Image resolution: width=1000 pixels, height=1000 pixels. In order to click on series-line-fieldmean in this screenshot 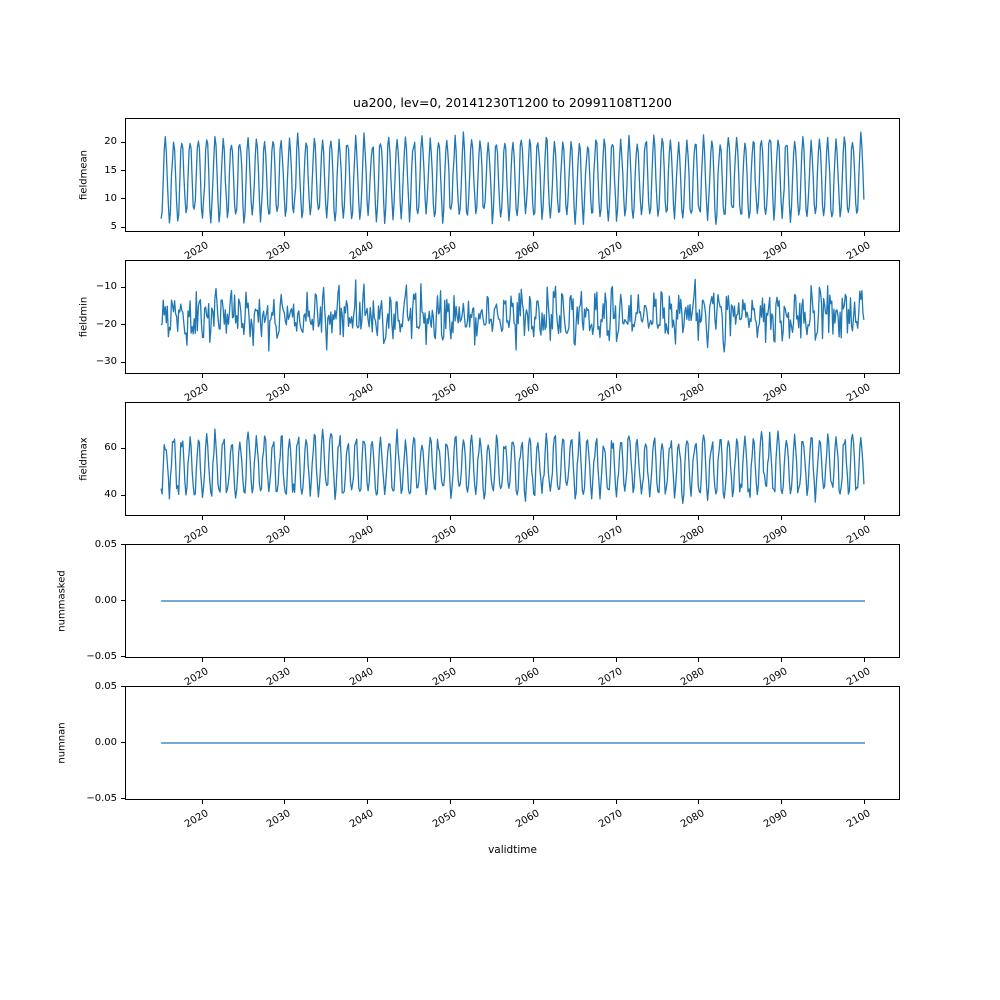, I will do `click(512, 178)`.